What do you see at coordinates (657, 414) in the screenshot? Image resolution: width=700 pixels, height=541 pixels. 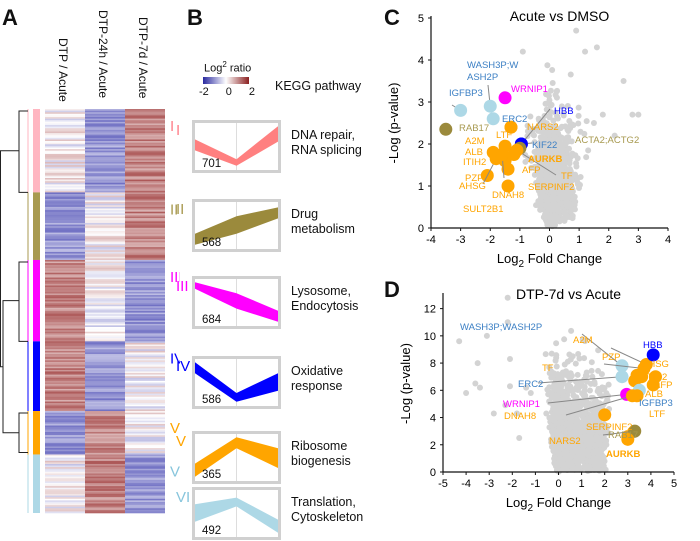 I see `gene-label: LTF` at bounding box center [657, 414].